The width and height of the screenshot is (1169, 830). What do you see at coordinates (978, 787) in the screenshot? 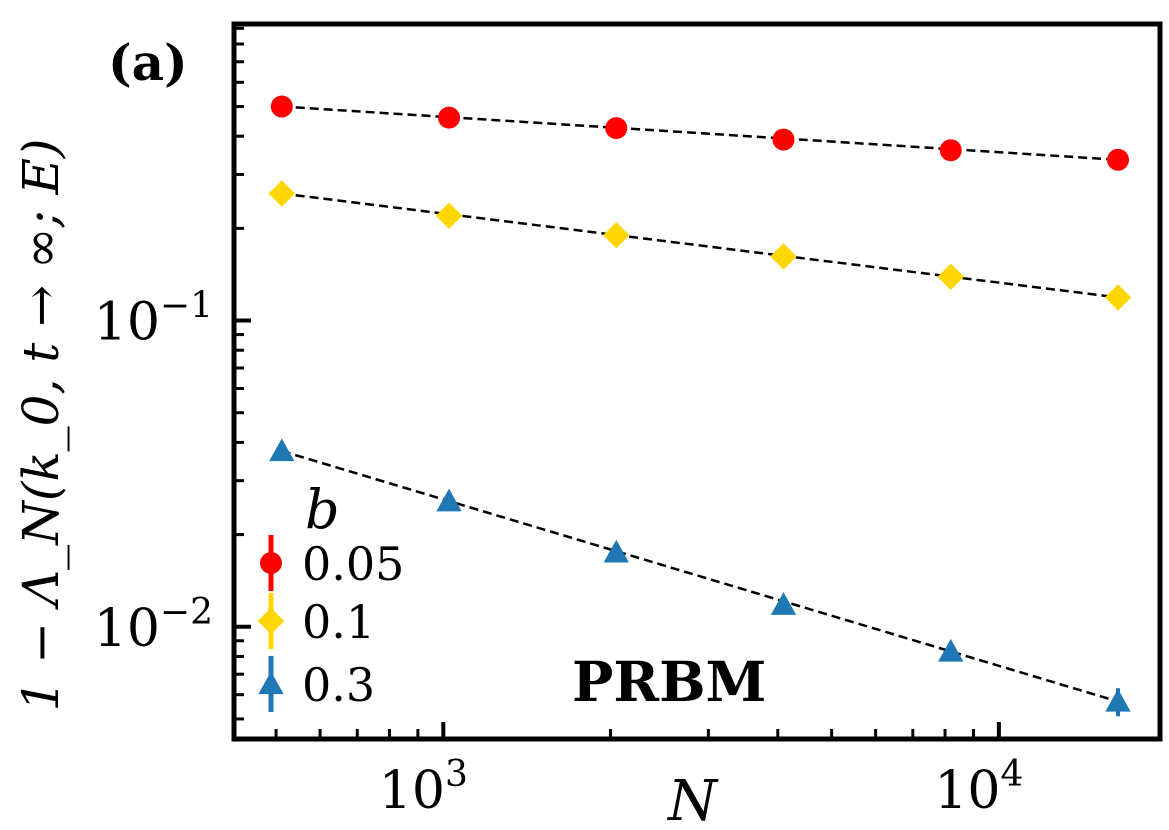
I see `x-tick-label: 104` at bounding box center [978, 787].